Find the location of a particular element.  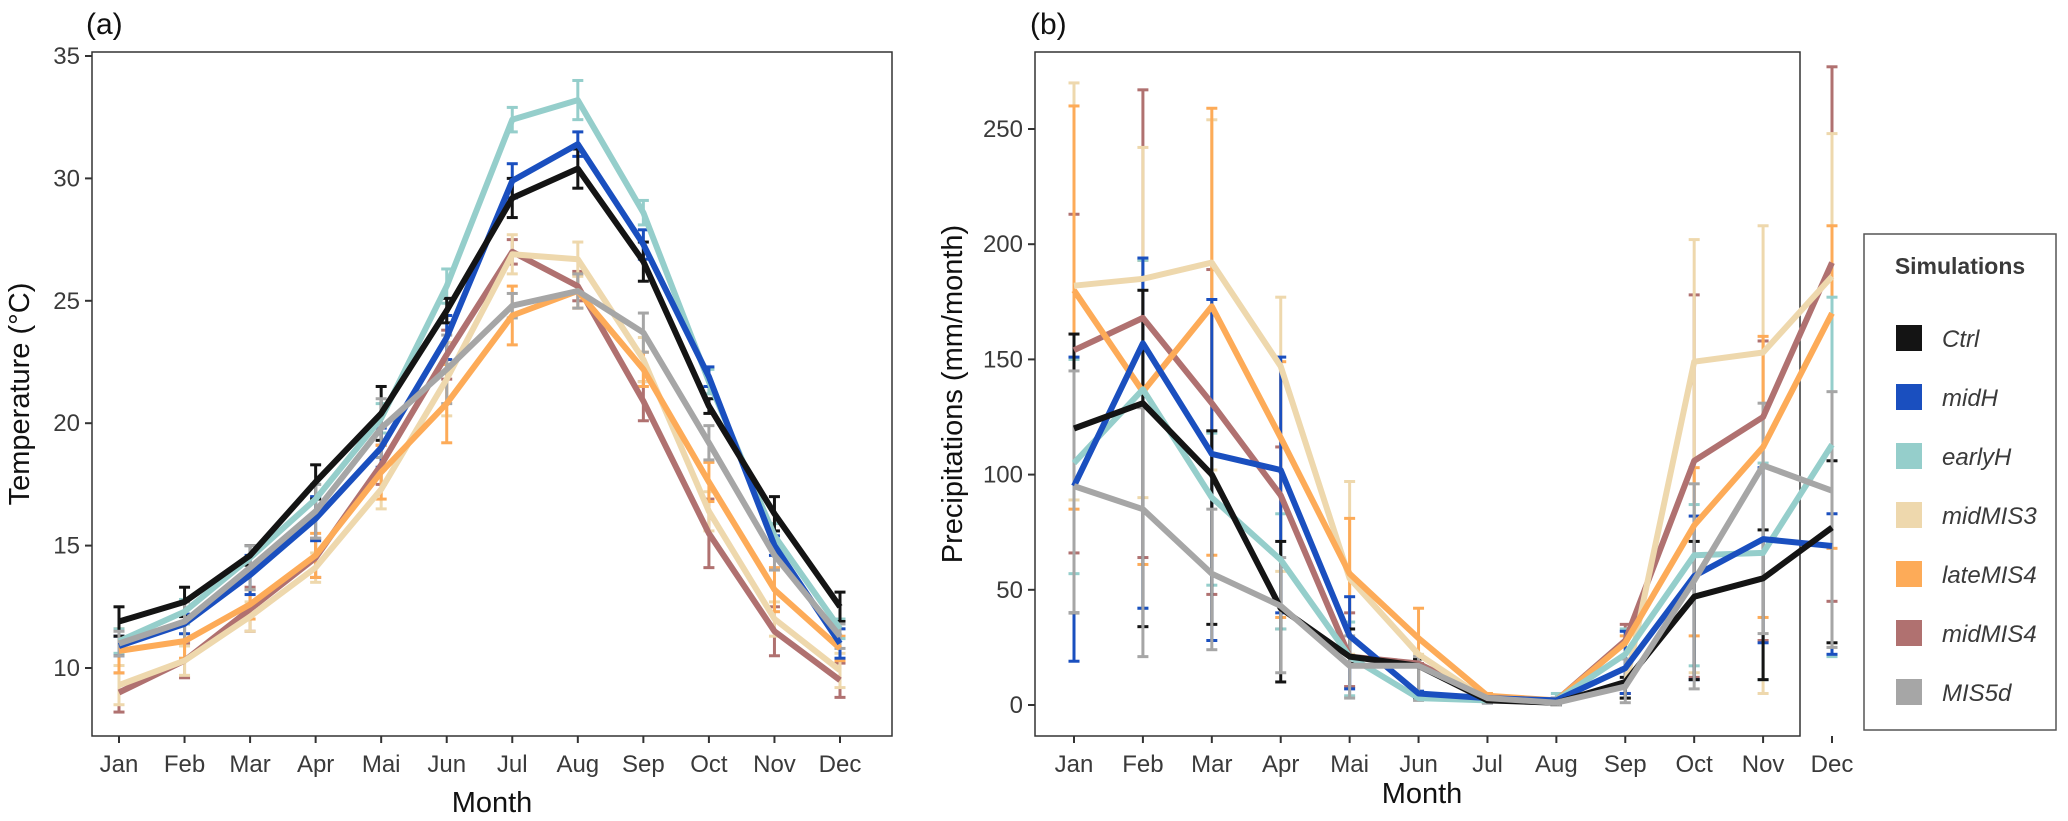

legend-item-earlyh: earlyH is located at coordinates (1954, 457).